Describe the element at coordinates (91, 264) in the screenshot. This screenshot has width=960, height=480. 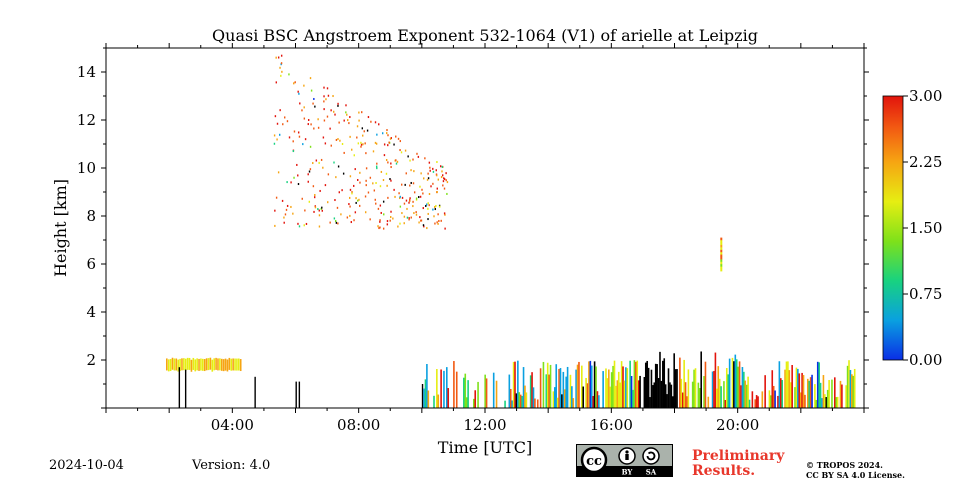
I see `y-tick-label: 6` at that location.